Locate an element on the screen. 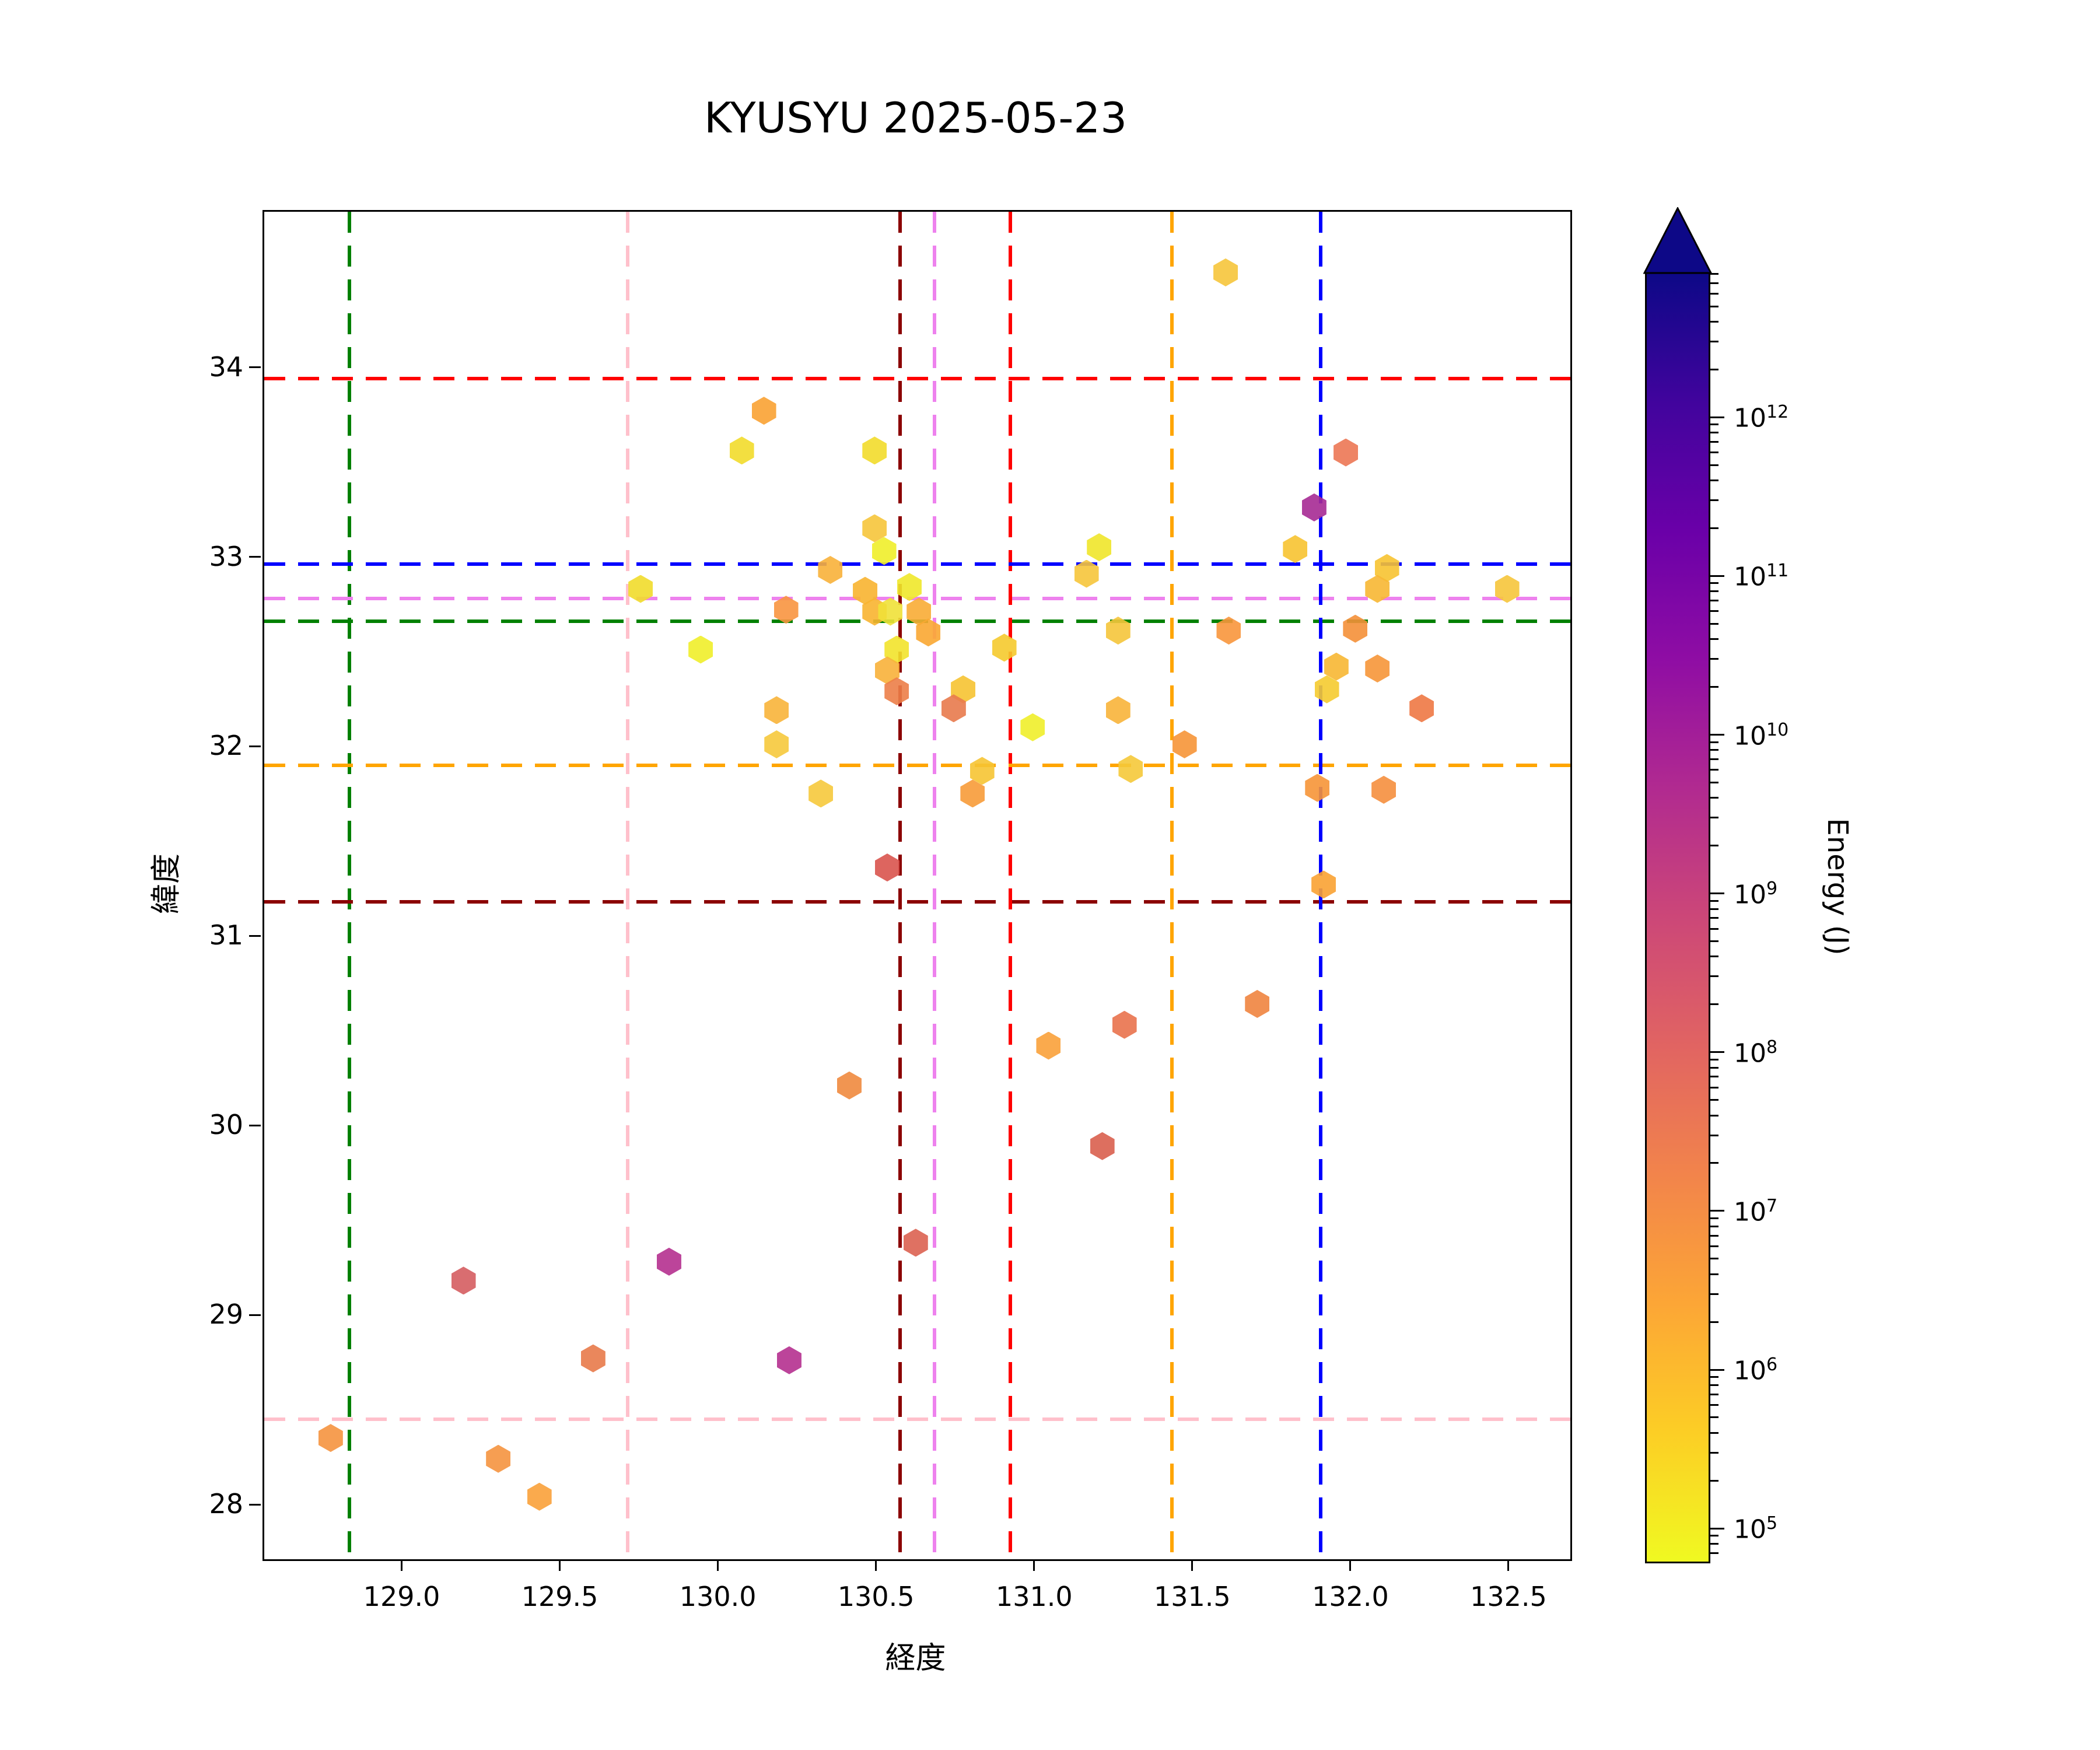 This screenshot has width=2100, height=1750. y-tick-label: 31 is located at coordinates (226, 935).